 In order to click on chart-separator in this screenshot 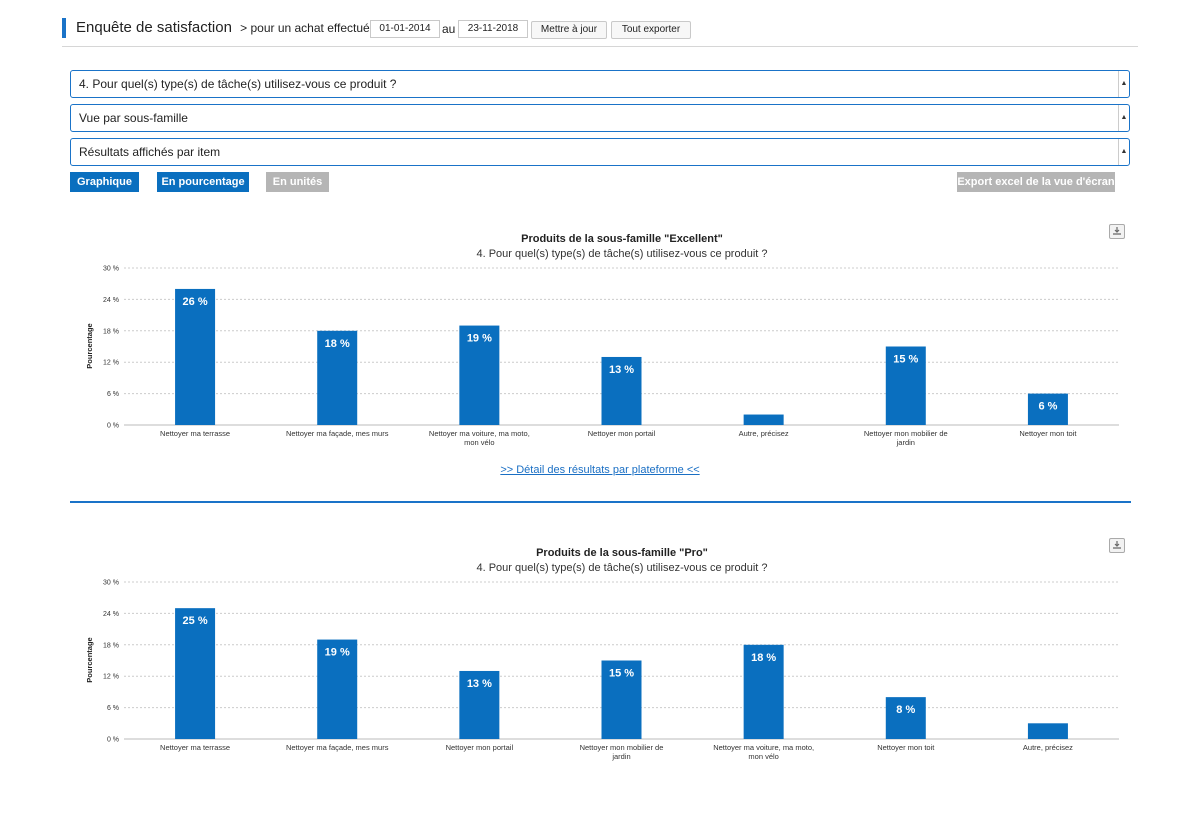, I will do `click(600, 502)`.